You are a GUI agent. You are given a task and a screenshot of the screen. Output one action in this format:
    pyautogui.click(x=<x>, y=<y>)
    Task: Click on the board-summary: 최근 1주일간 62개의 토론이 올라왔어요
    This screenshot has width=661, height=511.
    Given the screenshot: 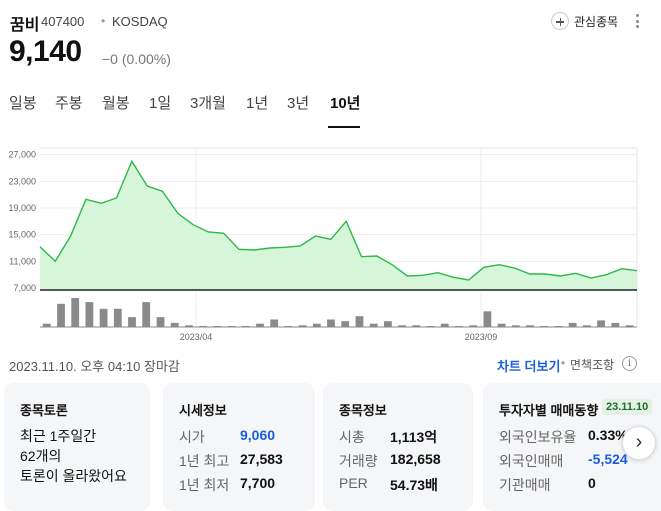 What is the action you would take?
    pyautogui.click(x=73, y=456)
    